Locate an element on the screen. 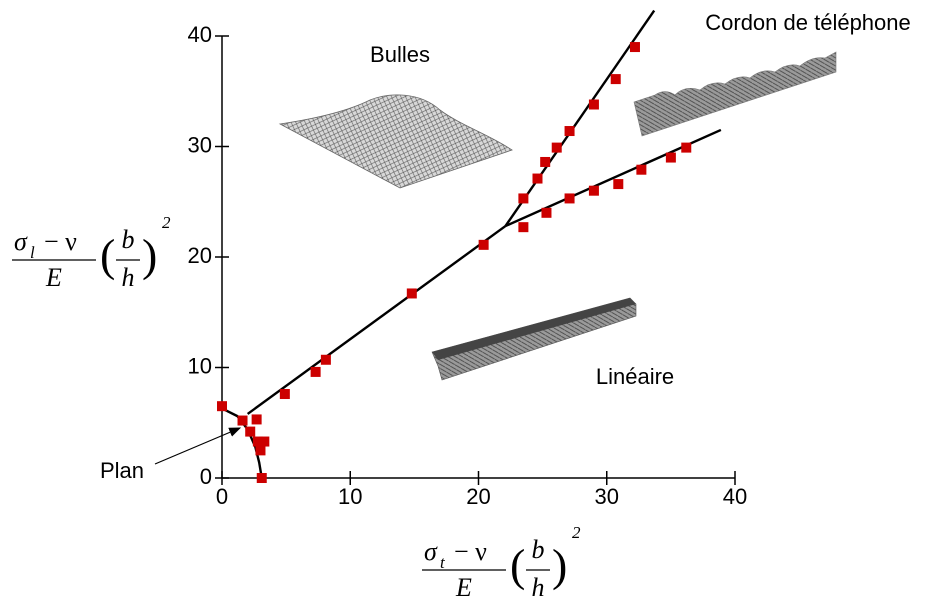 The image size is (945, 610). x-tick-label: 20 is located at coordinates (478, 496).